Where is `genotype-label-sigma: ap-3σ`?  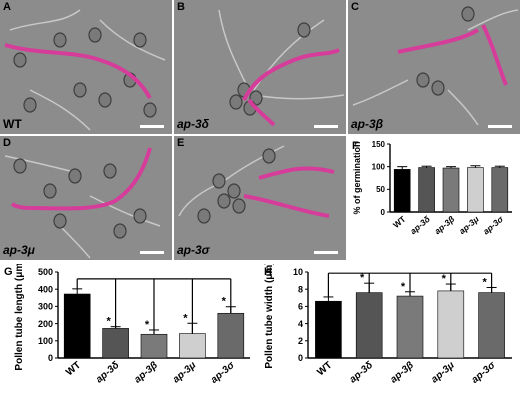 genotype-label-sigma: ap-3σ is located at coordinates (193, 250).